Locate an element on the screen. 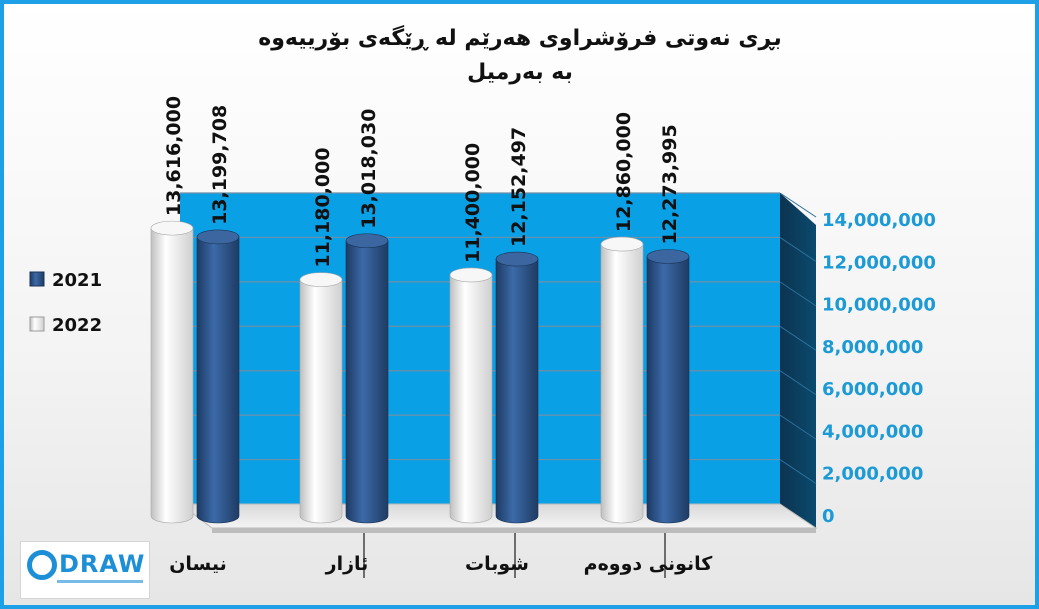 The width and height of the screenshot is (1039, 609). value-label: 11,400,000 is located at coordinates (473, 203).